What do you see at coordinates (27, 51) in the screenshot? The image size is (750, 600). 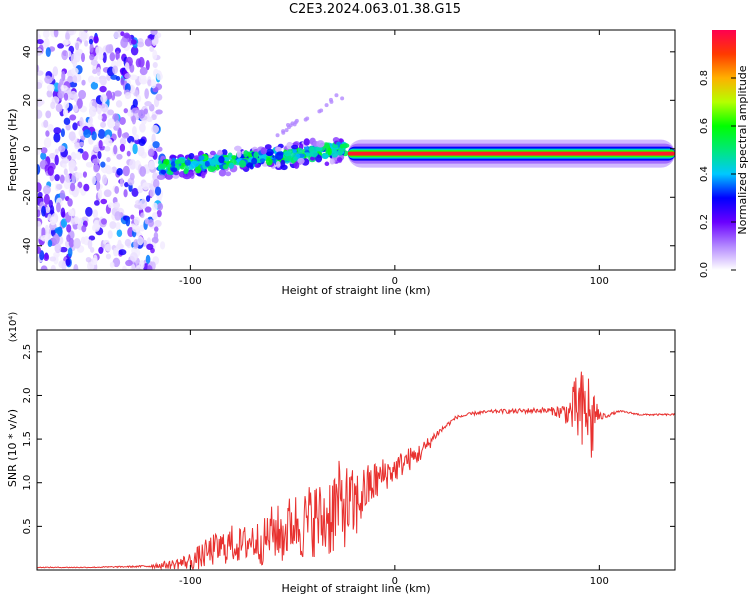 I see `spectrogram-y-tick-label: 40` at bounding box center [27, 51].